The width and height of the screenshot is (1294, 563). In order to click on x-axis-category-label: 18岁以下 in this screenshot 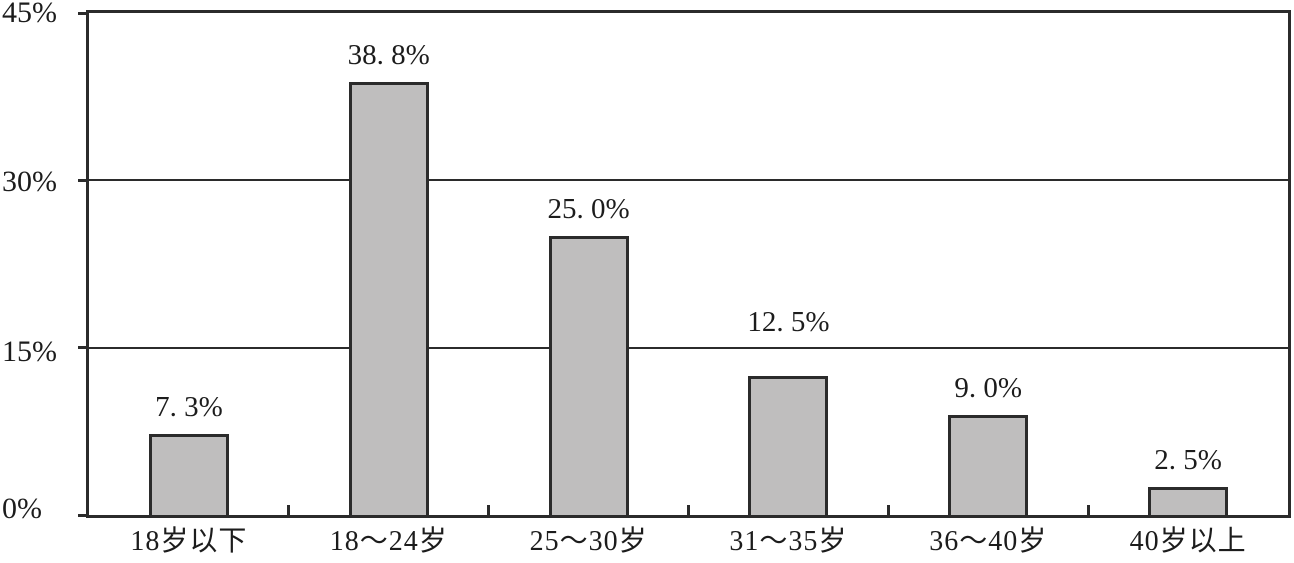, I will do `click(189, 541)`.